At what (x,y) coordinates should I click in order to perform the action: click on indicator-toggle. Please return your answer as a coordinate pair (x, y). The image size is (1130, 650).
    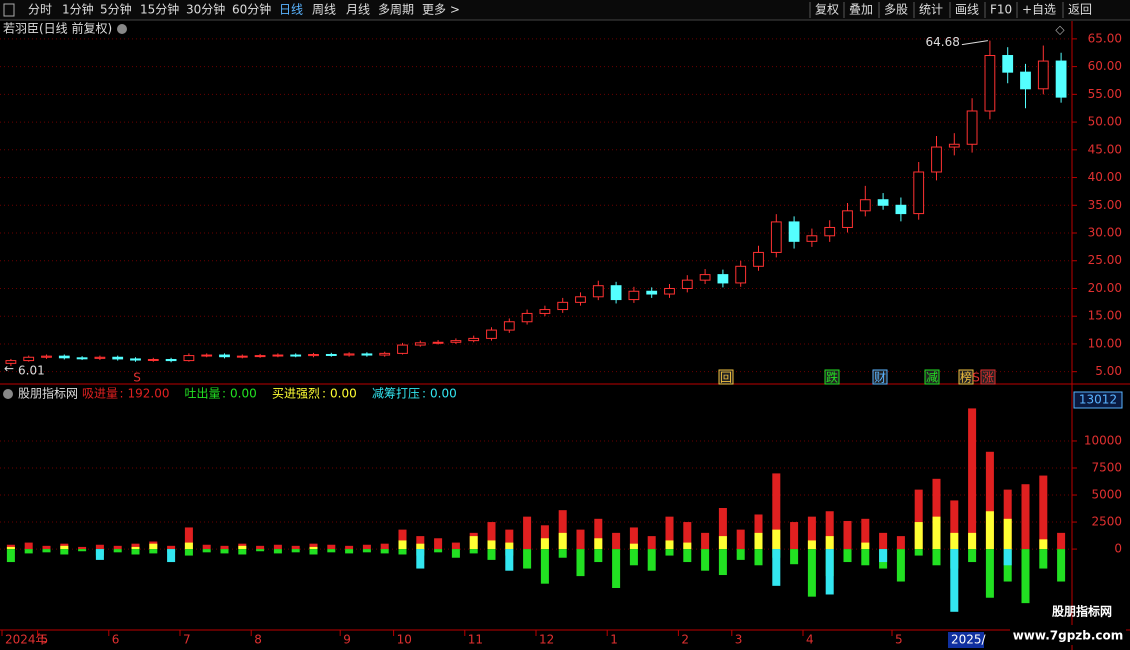
    Looking at the image, I should click on (8, 394).